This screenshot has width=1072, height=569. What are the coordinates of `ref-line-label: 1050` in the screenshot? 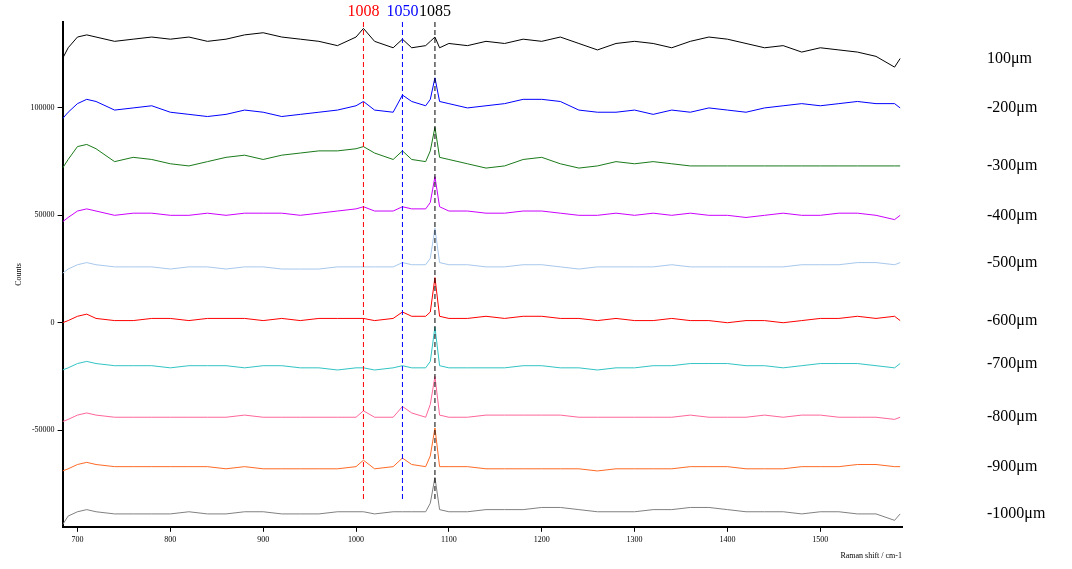 It's located at (402, 11).